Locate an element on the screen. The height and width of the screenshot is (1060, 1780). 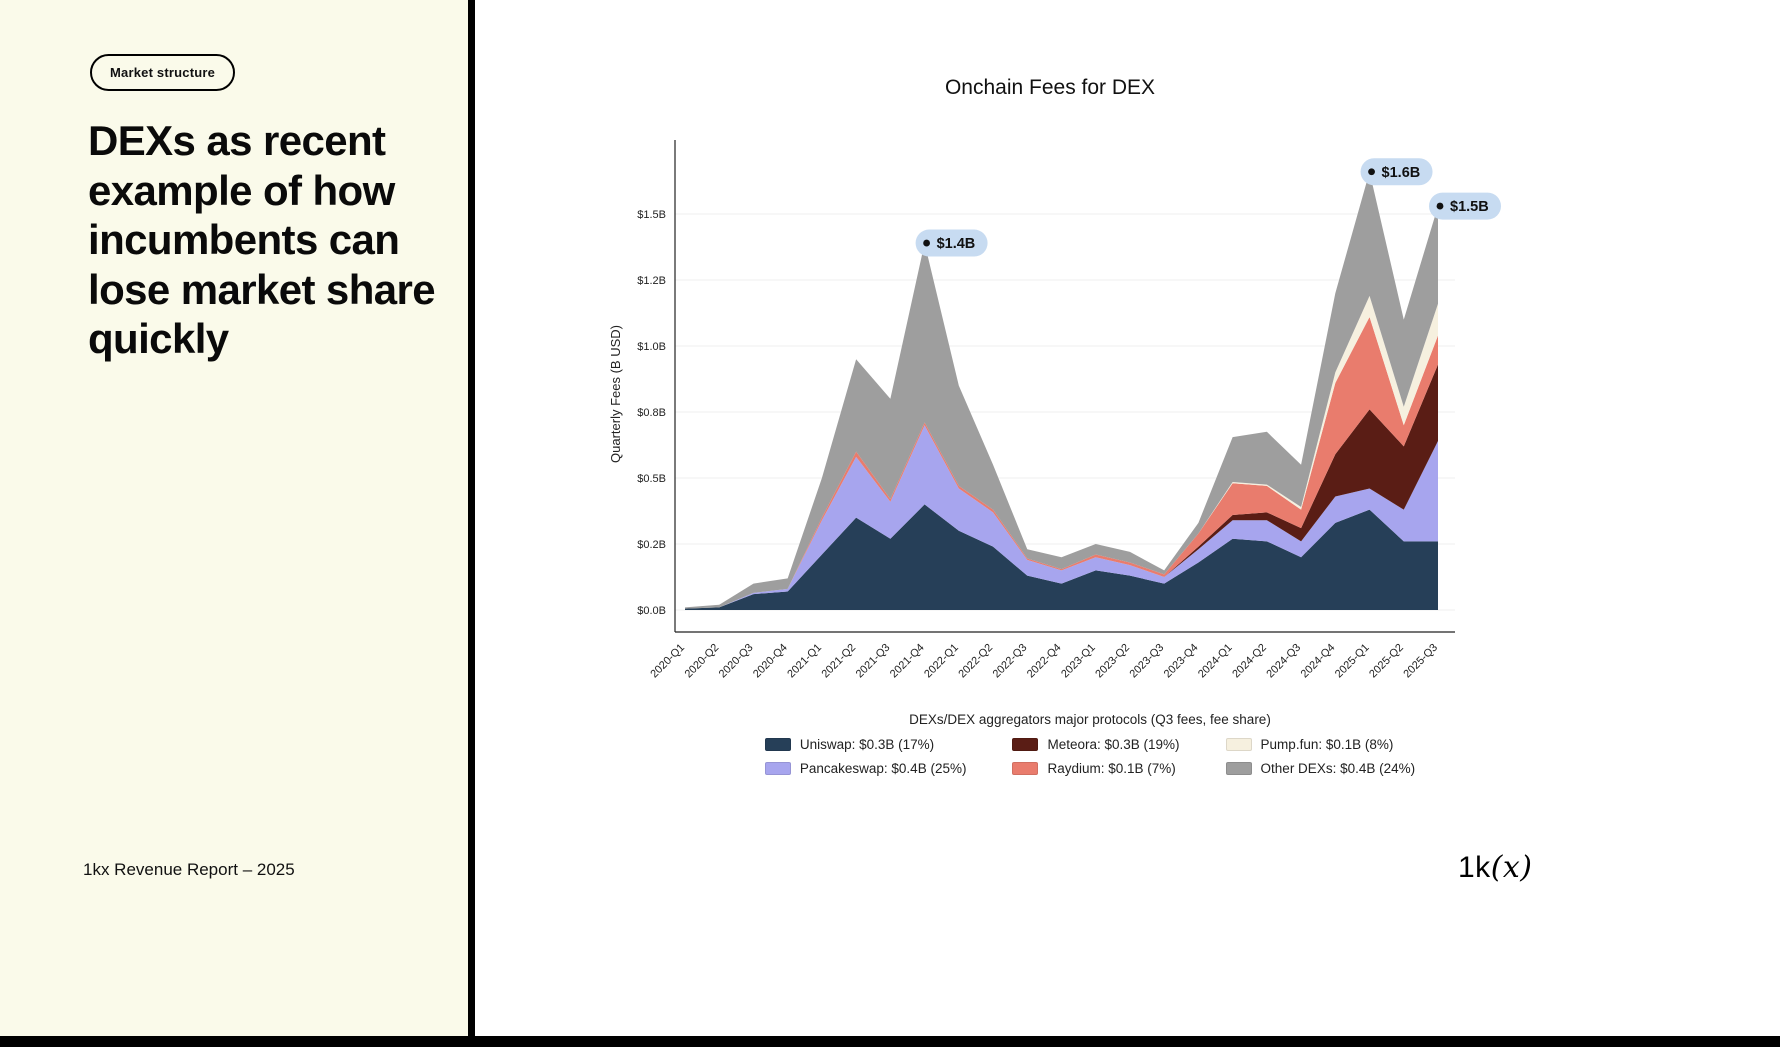
svg-text: 2022-Q3 is located at coordinates (1010, 661).